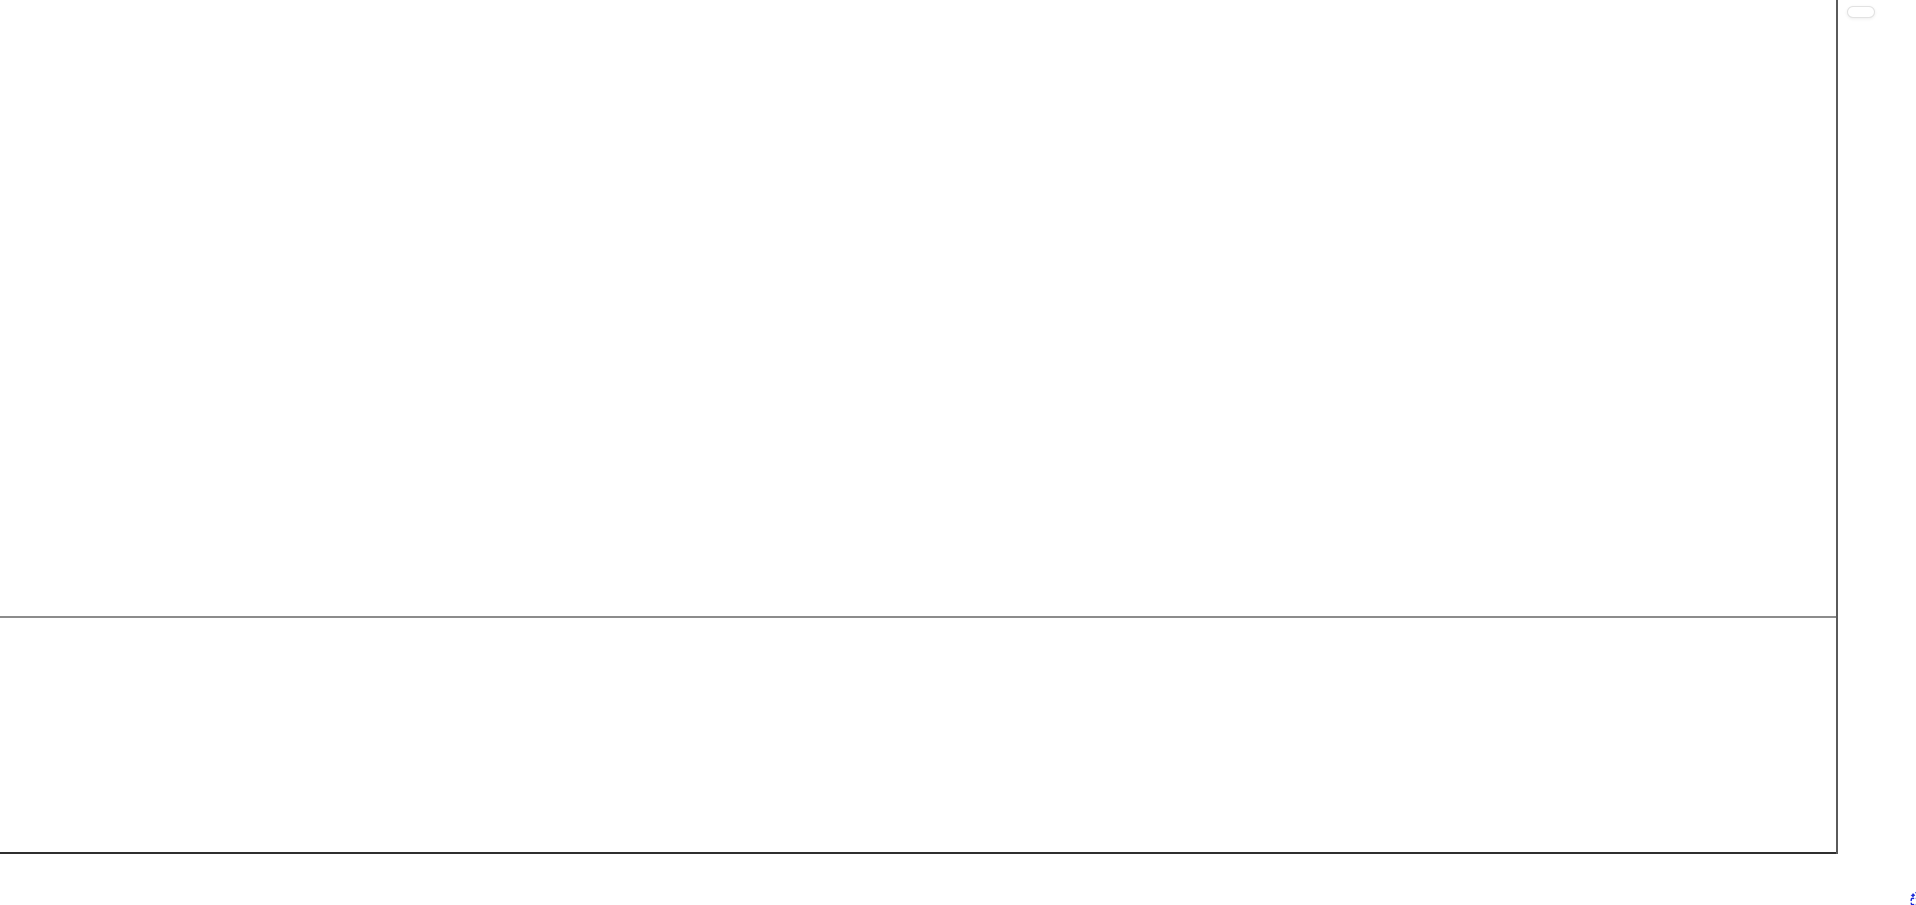 The height and width of the screenshot is (905, 1916). I want to click on x-axis-line, so click(918, 853).